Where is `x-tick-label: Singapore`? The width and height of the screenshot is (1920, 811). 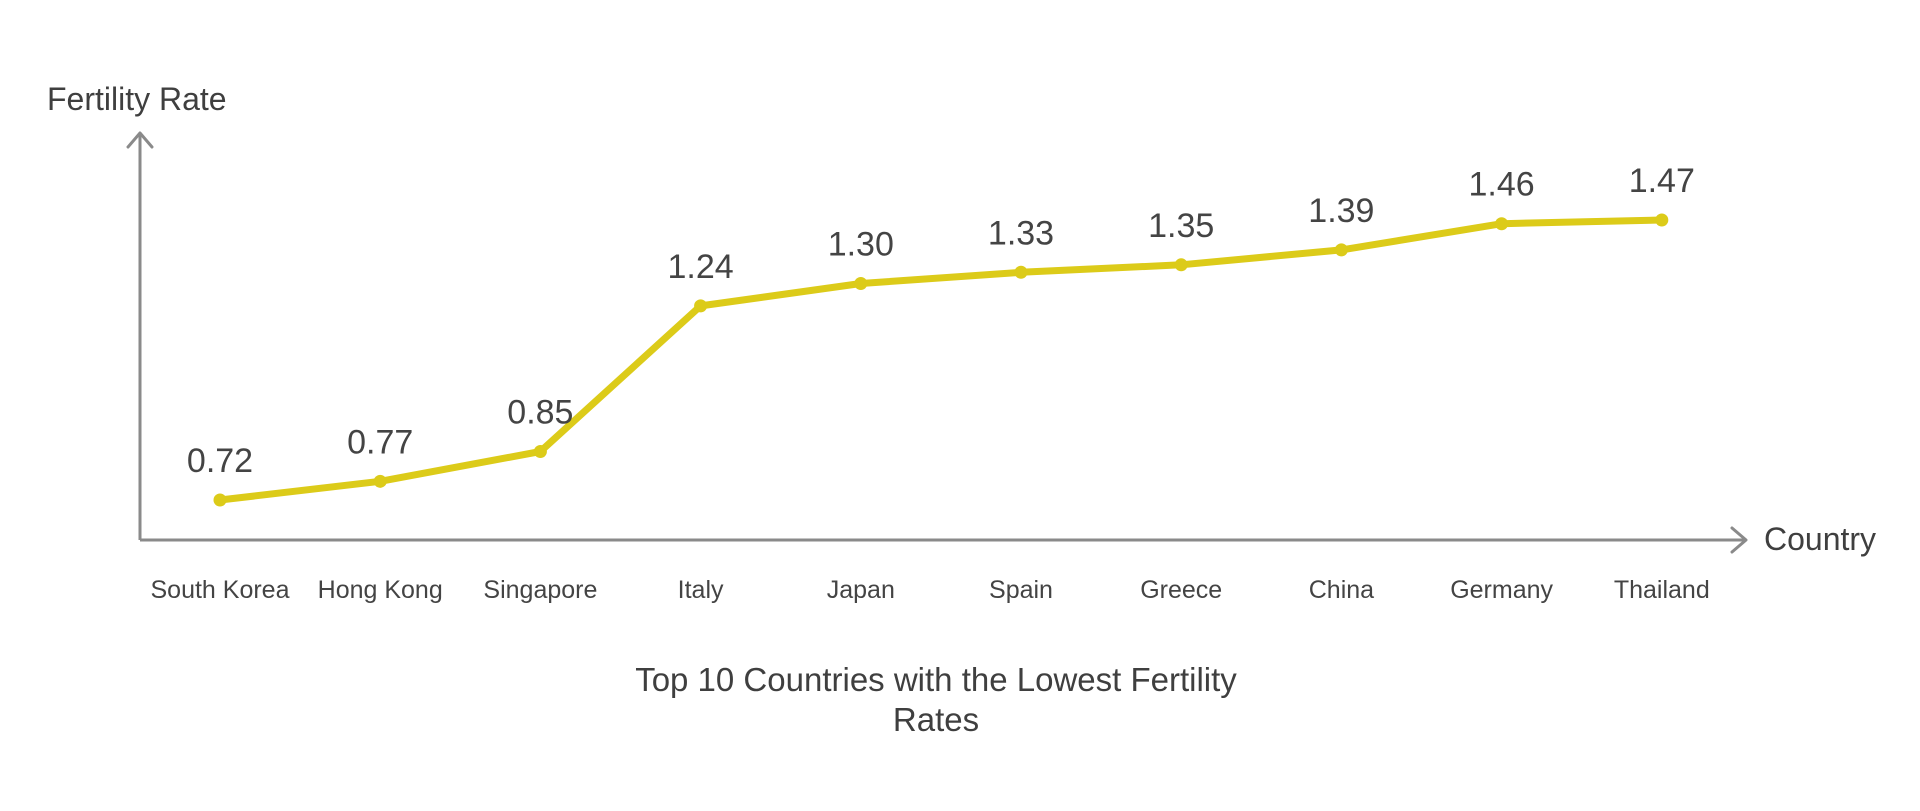 x-tick-label: Singapore is located at coordinates (540, 590).